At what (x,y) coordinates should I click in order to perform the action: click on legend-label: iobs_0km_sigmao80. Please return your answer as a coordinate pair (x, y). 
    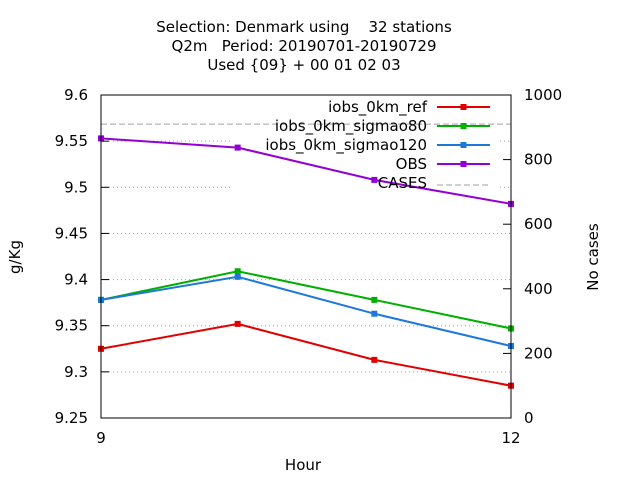
    Looking at the image, I should click on (351, 126).